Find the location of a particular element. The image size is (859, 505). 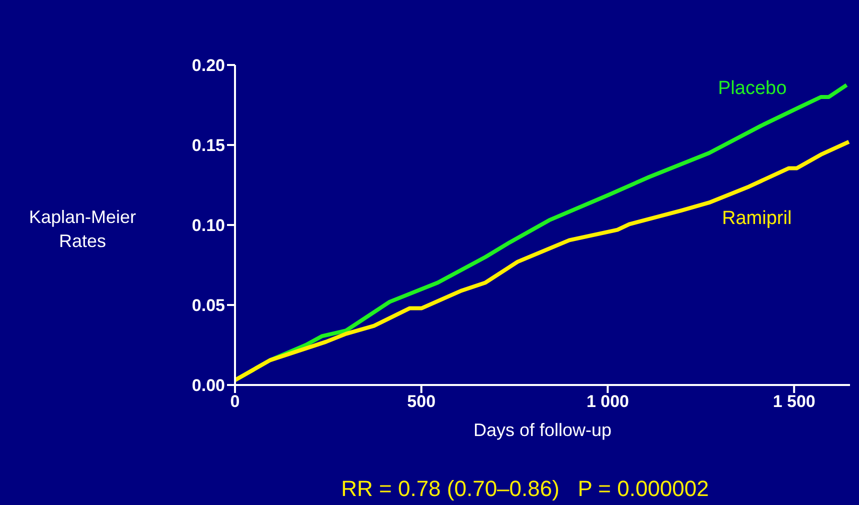

series-label: Placebo is located at coordinates (752, 89).